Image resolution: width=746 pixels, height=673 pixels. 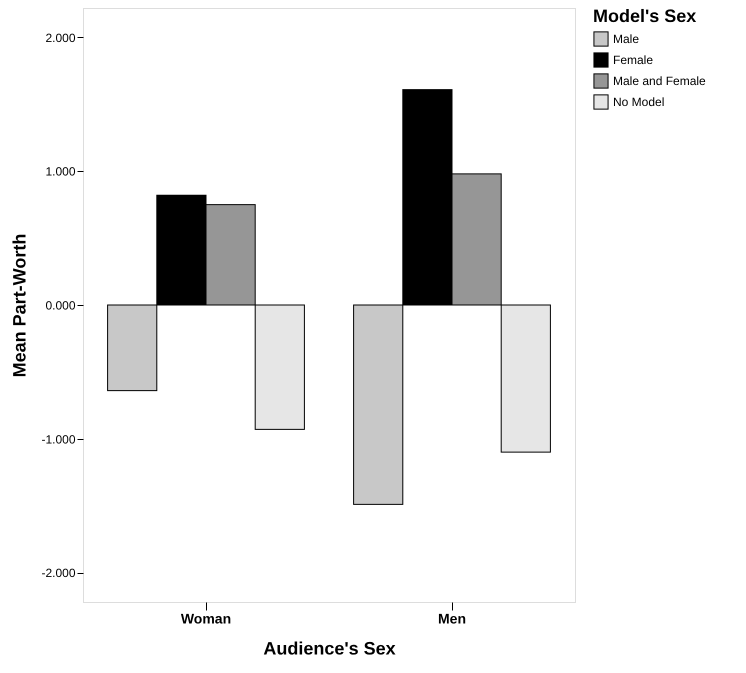 I want to click on legend-label: No Model, so click(x=638, y=102).